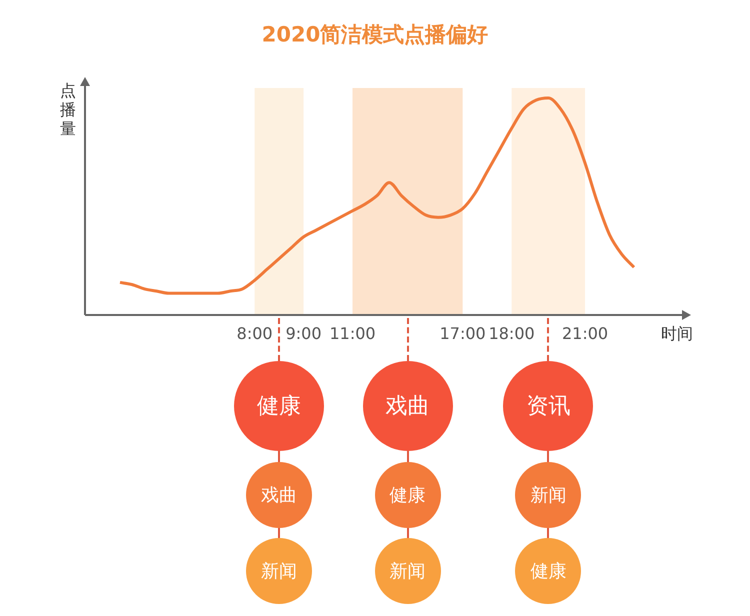 This screenshot has width=750, height=616. Describe the element at coordinates (254, 333) in the screenshot. I see `x-tick-label: 8:00` at that location.